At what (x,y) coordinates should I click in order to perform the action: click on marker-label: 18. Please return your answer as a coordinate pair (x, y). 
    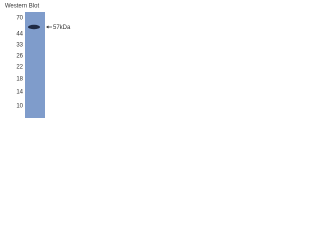
    Looking at the image, I should click on (19, 80).